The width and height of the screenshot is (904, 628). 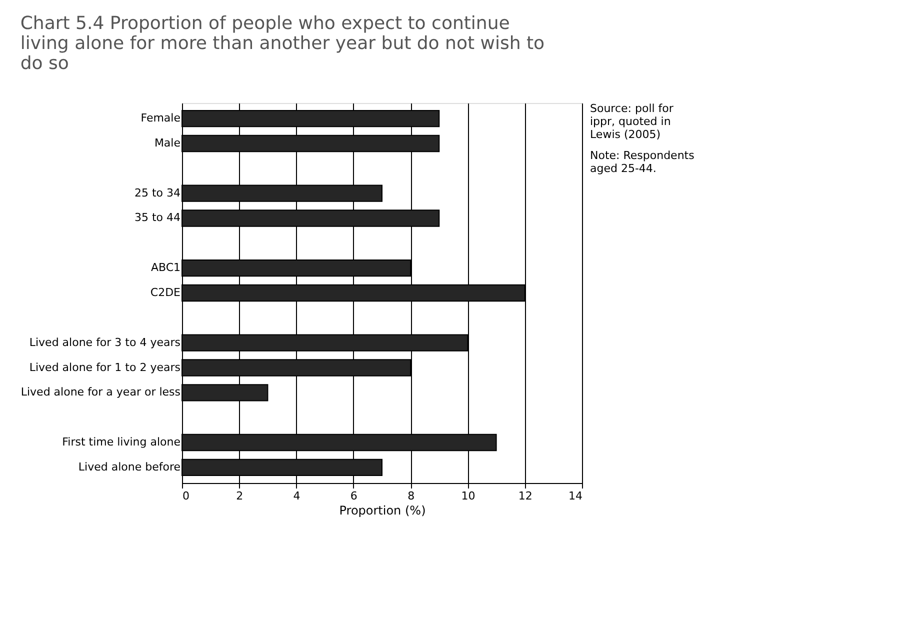 What do you see at coordinates (100, 392) in the screenshot?
I see `y-tick-label: Lived alone for a year or less` at bounding box center [100, 392].